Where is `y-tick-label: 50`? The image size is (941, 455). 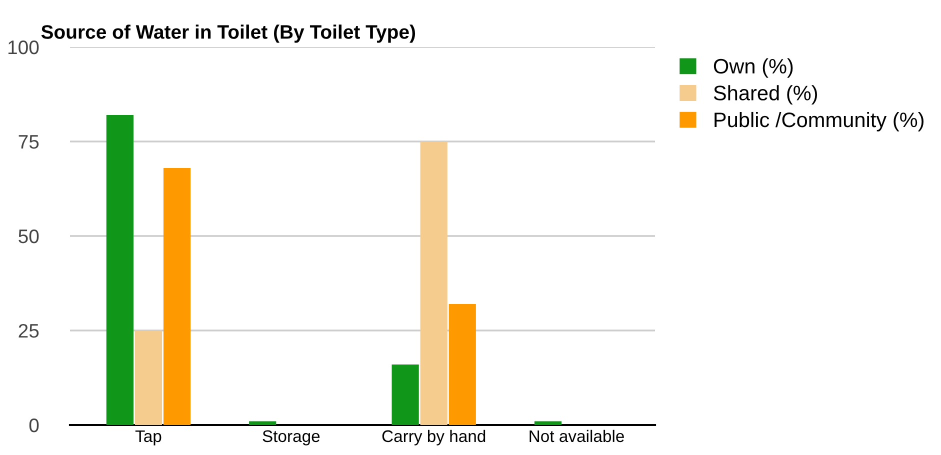 y-tick-label: 50 is located at coordinates (28, 236).